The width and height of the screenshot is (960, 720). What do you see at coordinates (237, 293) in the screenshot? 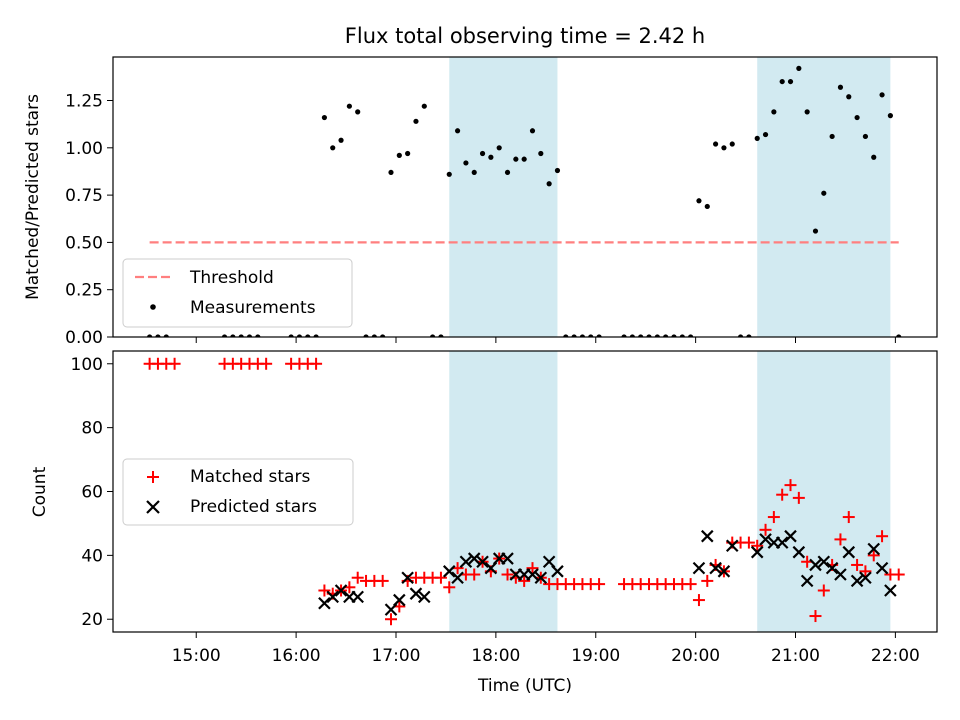
I see `top-legend-box` at bounding box center [237, 293].